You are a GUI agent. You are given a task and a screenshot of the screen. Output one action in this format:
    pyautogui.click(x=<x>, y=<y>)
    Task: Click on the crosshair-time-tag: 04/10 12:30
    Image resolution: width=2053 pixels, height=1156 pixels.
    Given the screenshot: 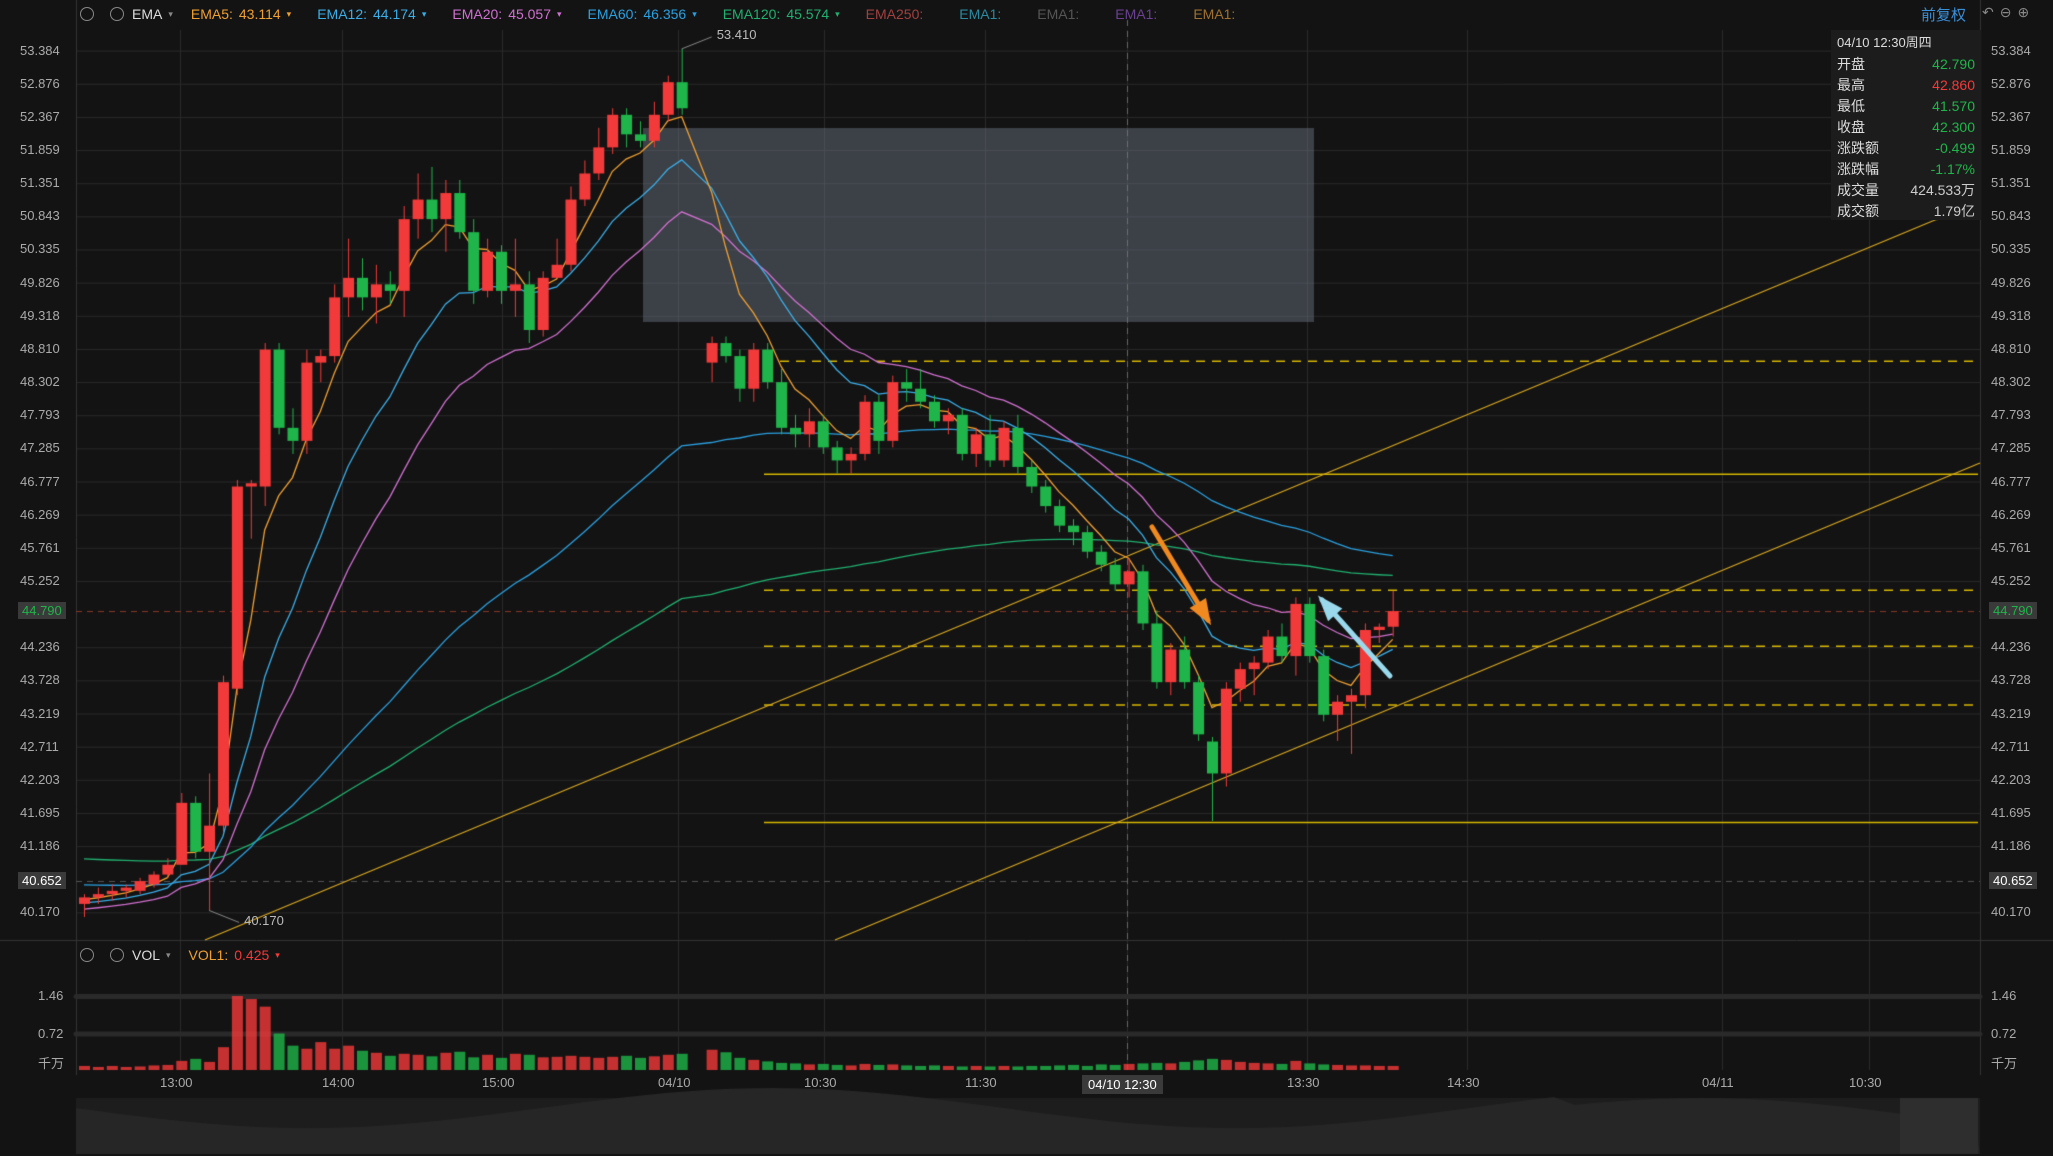 What is the action you would take?
    pyautogui.click(x=1122, y=1084)
    